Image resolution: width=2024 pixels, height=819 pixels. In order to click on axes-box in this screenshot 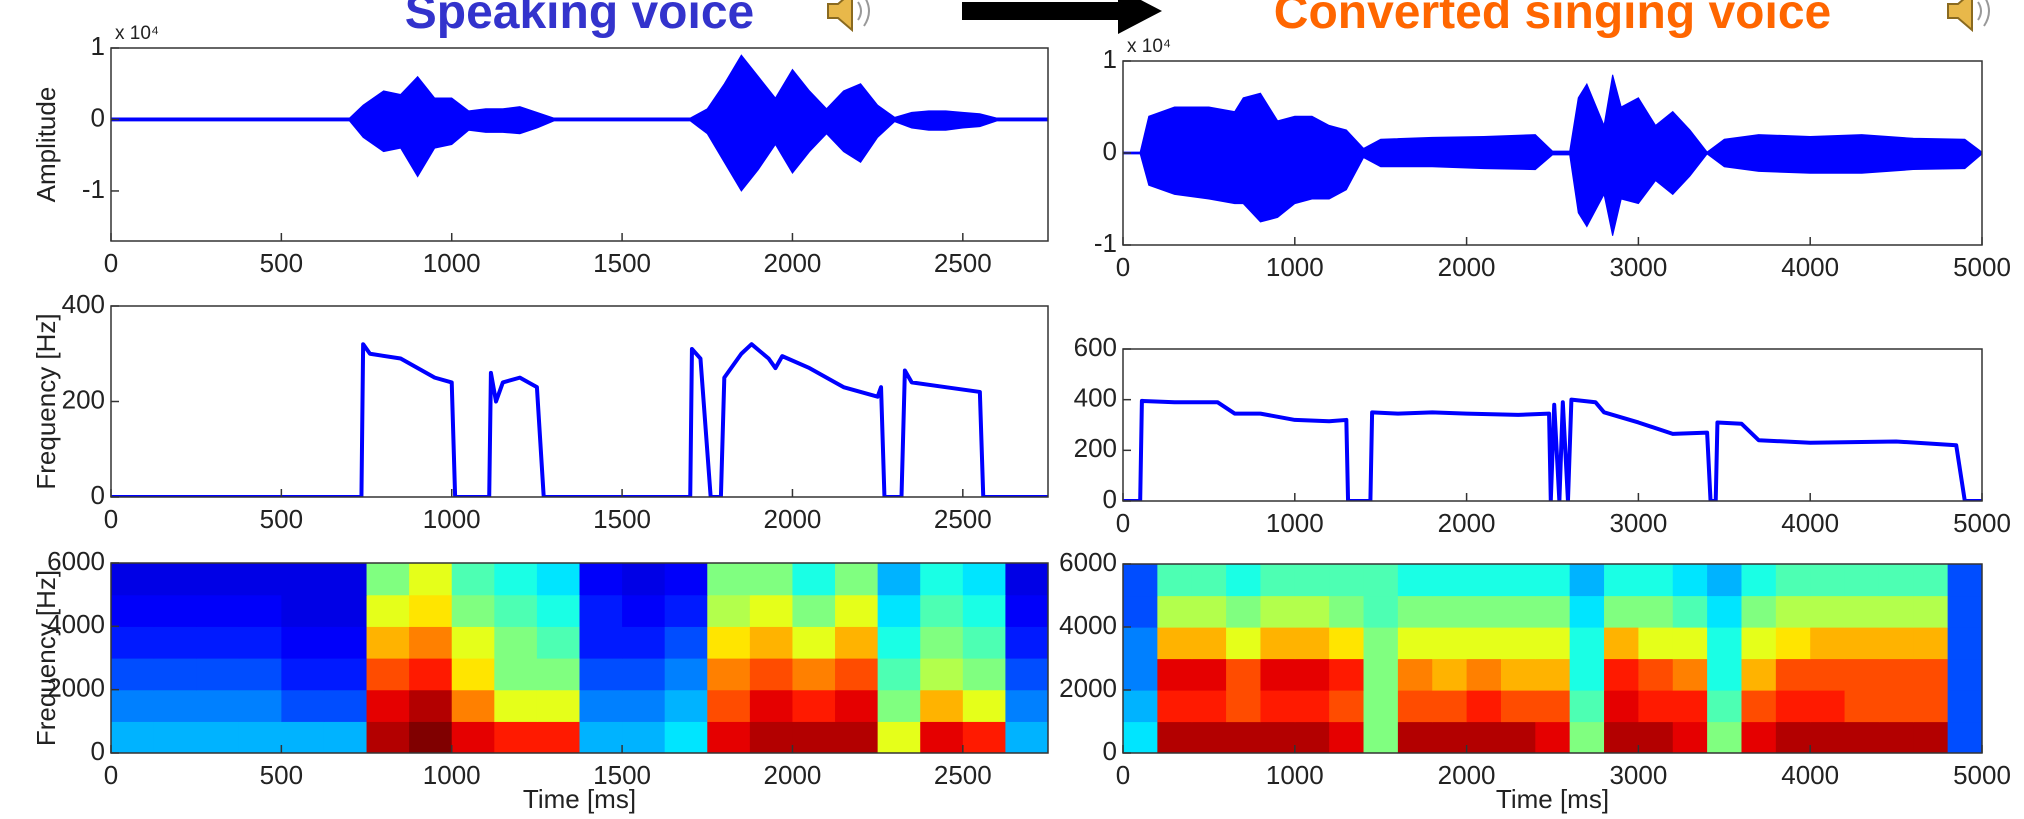, I will do `click(579, 658)`.